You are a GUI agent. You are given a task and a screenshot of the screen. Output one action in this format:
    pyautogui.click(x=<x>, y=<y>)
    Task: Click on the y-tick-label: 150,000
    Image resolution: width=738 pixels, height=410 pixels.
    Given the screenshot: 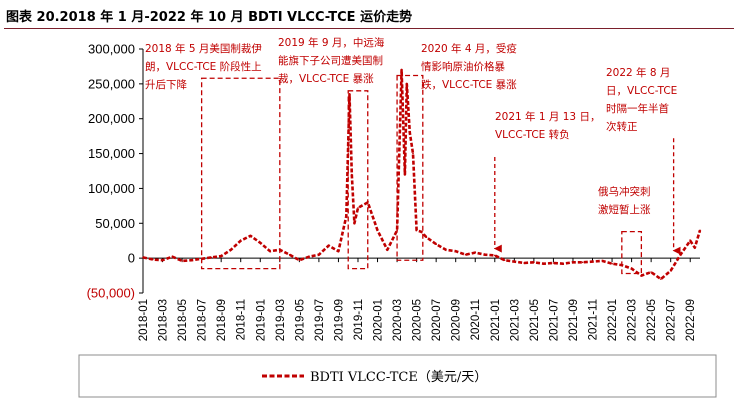 What is the action you would take?
    pyautogui.click(x=111, y=153)
    